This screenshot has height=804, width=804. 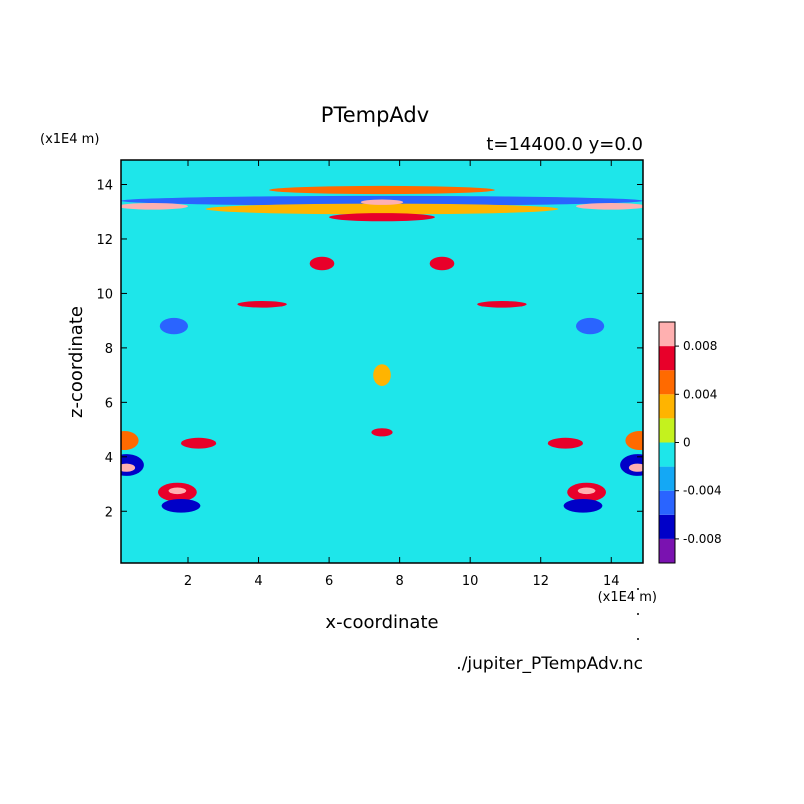 What do you see at coordinates (76, 362) in the screenshot?
I see `y-axis-label: z-coordinate` at bounding box center [76, 362].